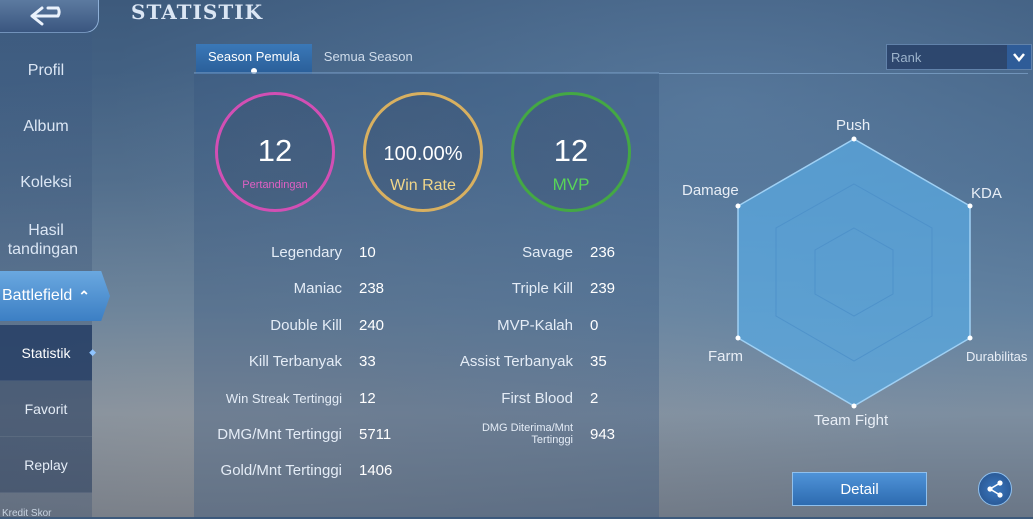 The height and width of the screenshot is (519, 1033). I want to click on stat-label-line: Tertinggi, so click(552, 440).